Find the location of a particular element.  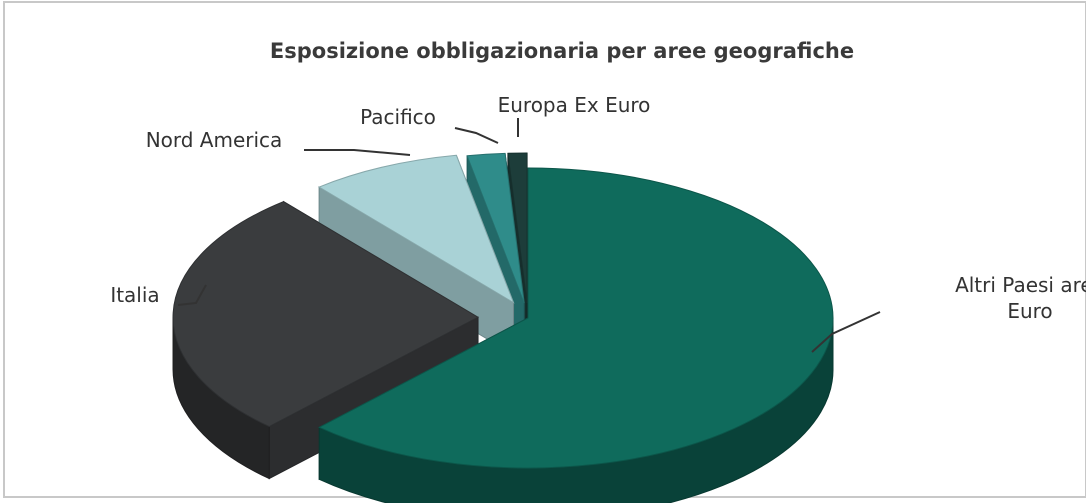

pie-slice-italia is located at coordinates (326, 314).